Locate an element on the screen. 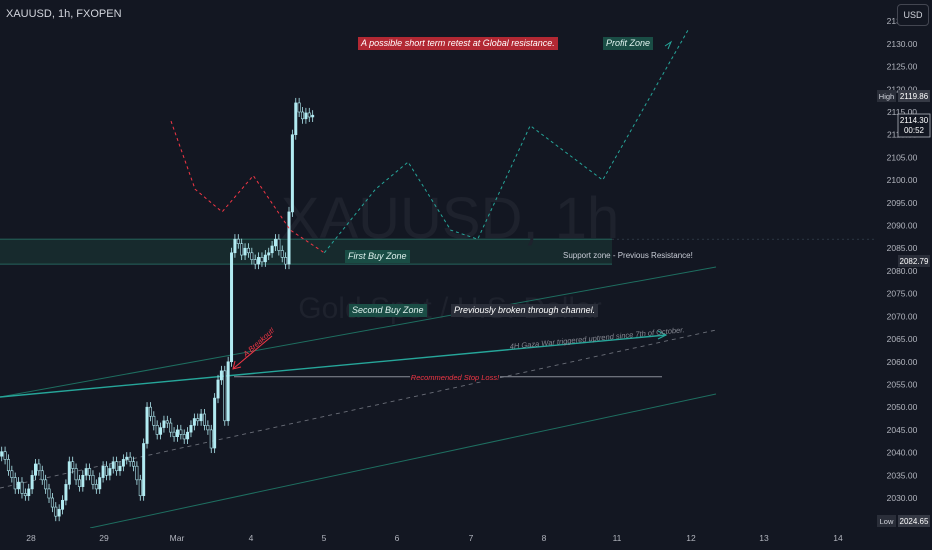  price-tick-label: 2130.00 is located at coordinates (902, 44).